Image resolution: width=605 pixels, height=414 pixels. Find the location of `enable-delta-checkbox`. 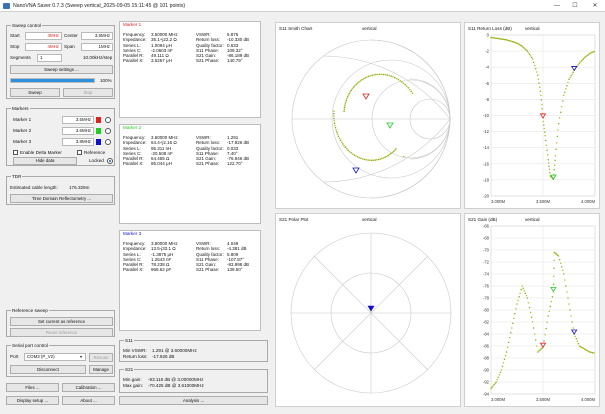

enable-delta-checkbox is located at coordinates (15, 152).